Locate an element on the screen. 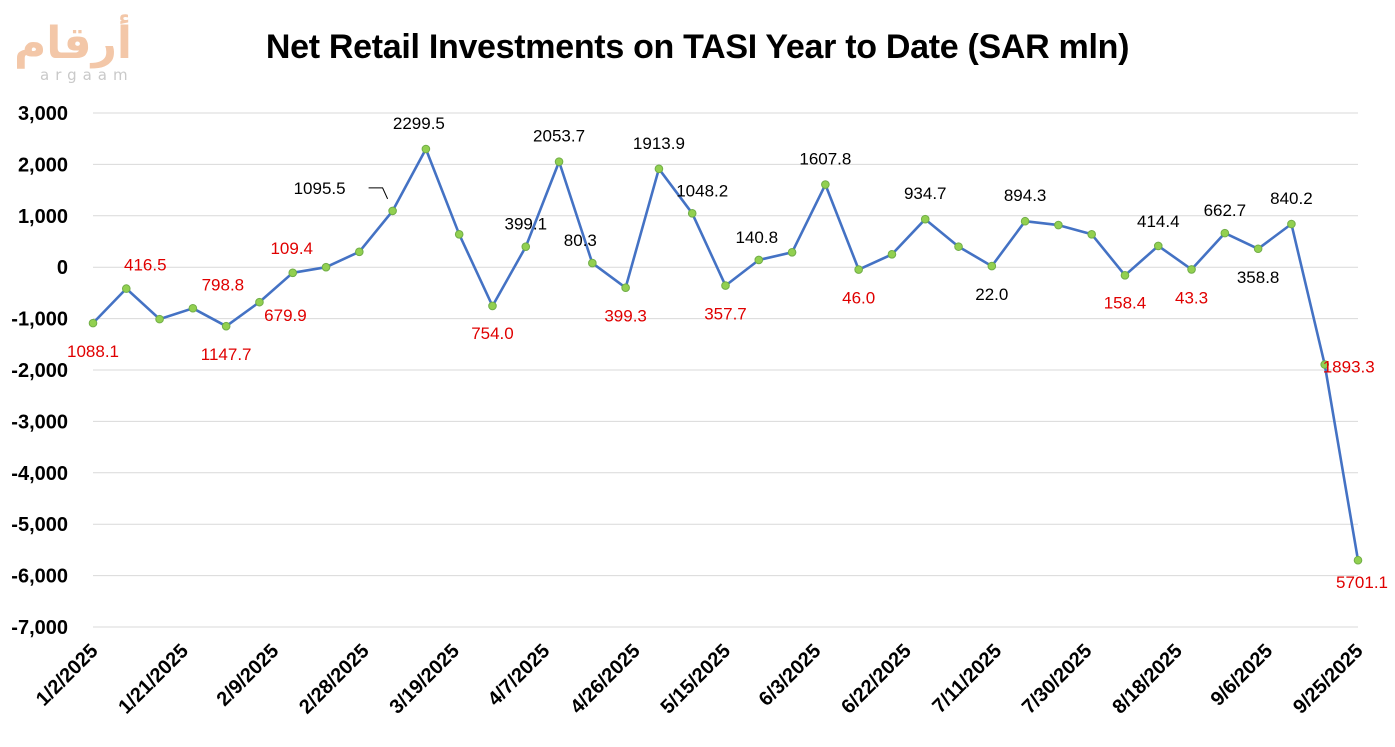 Image resolution: width=1395 pixels, height=747 pixels. data-label: 399.3 is located at coordinates (625, 316).